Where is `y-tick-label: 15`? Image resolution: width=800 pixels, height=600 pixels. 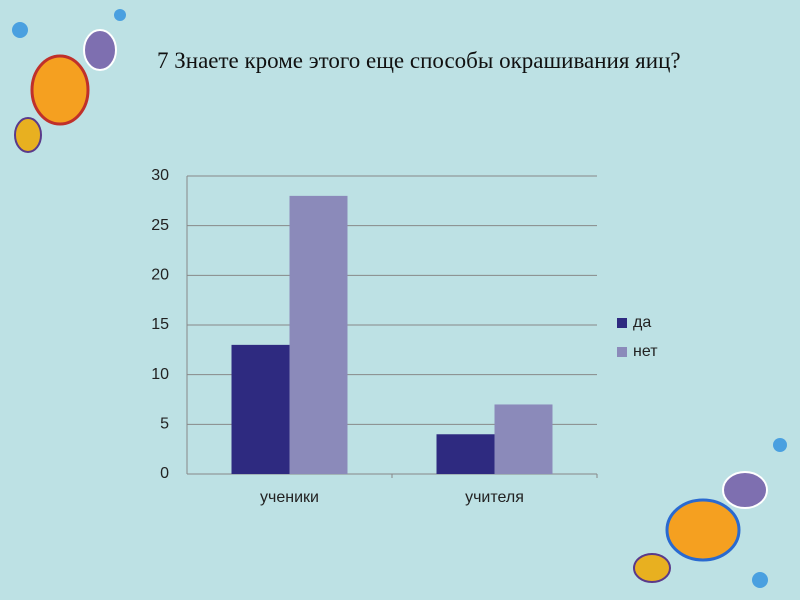
y-tick-label: 15 is located at coordinates (160, 324).